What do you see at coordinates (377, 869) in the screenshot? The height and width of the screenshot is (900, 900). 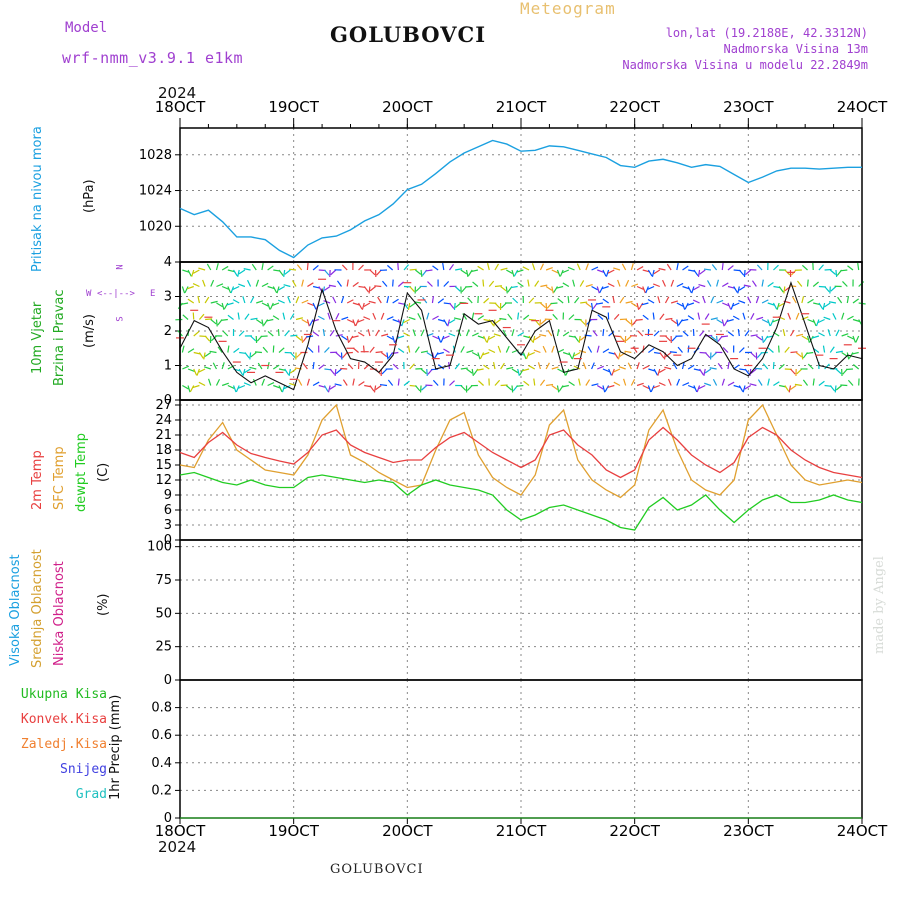 I see `footer-station: GOLUBOVCI` at bounding box center [377, 869].